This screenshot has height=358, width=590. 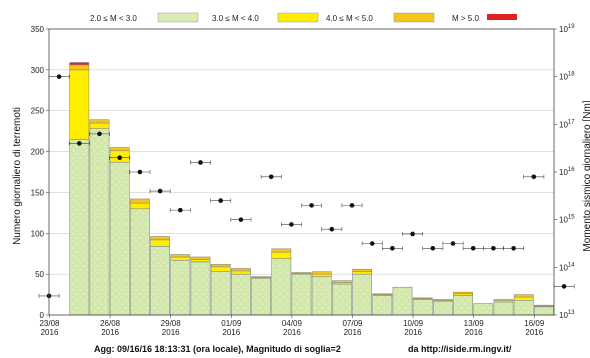 What do you see at coordinates (113, 18) in the screenshot?
I see `legend-label-band-1: 2.0 ≤ M < 3.0` at bounding box center [113, 18].